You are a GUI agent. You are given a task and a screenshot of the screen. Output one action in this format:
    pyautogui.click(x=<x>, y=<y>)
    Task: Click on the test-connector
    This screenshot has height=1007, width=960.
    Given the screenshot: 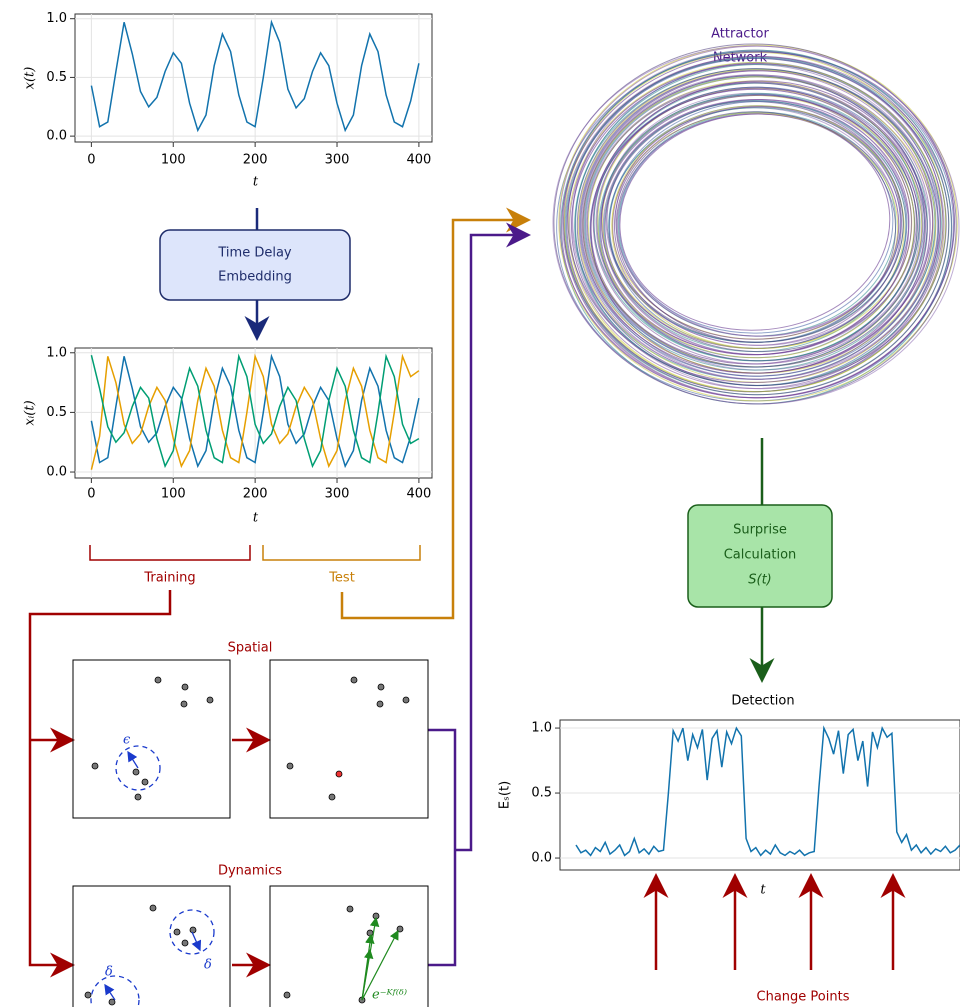 What is the action you would take?
    pyautogui.click(x=435, y=413)
    